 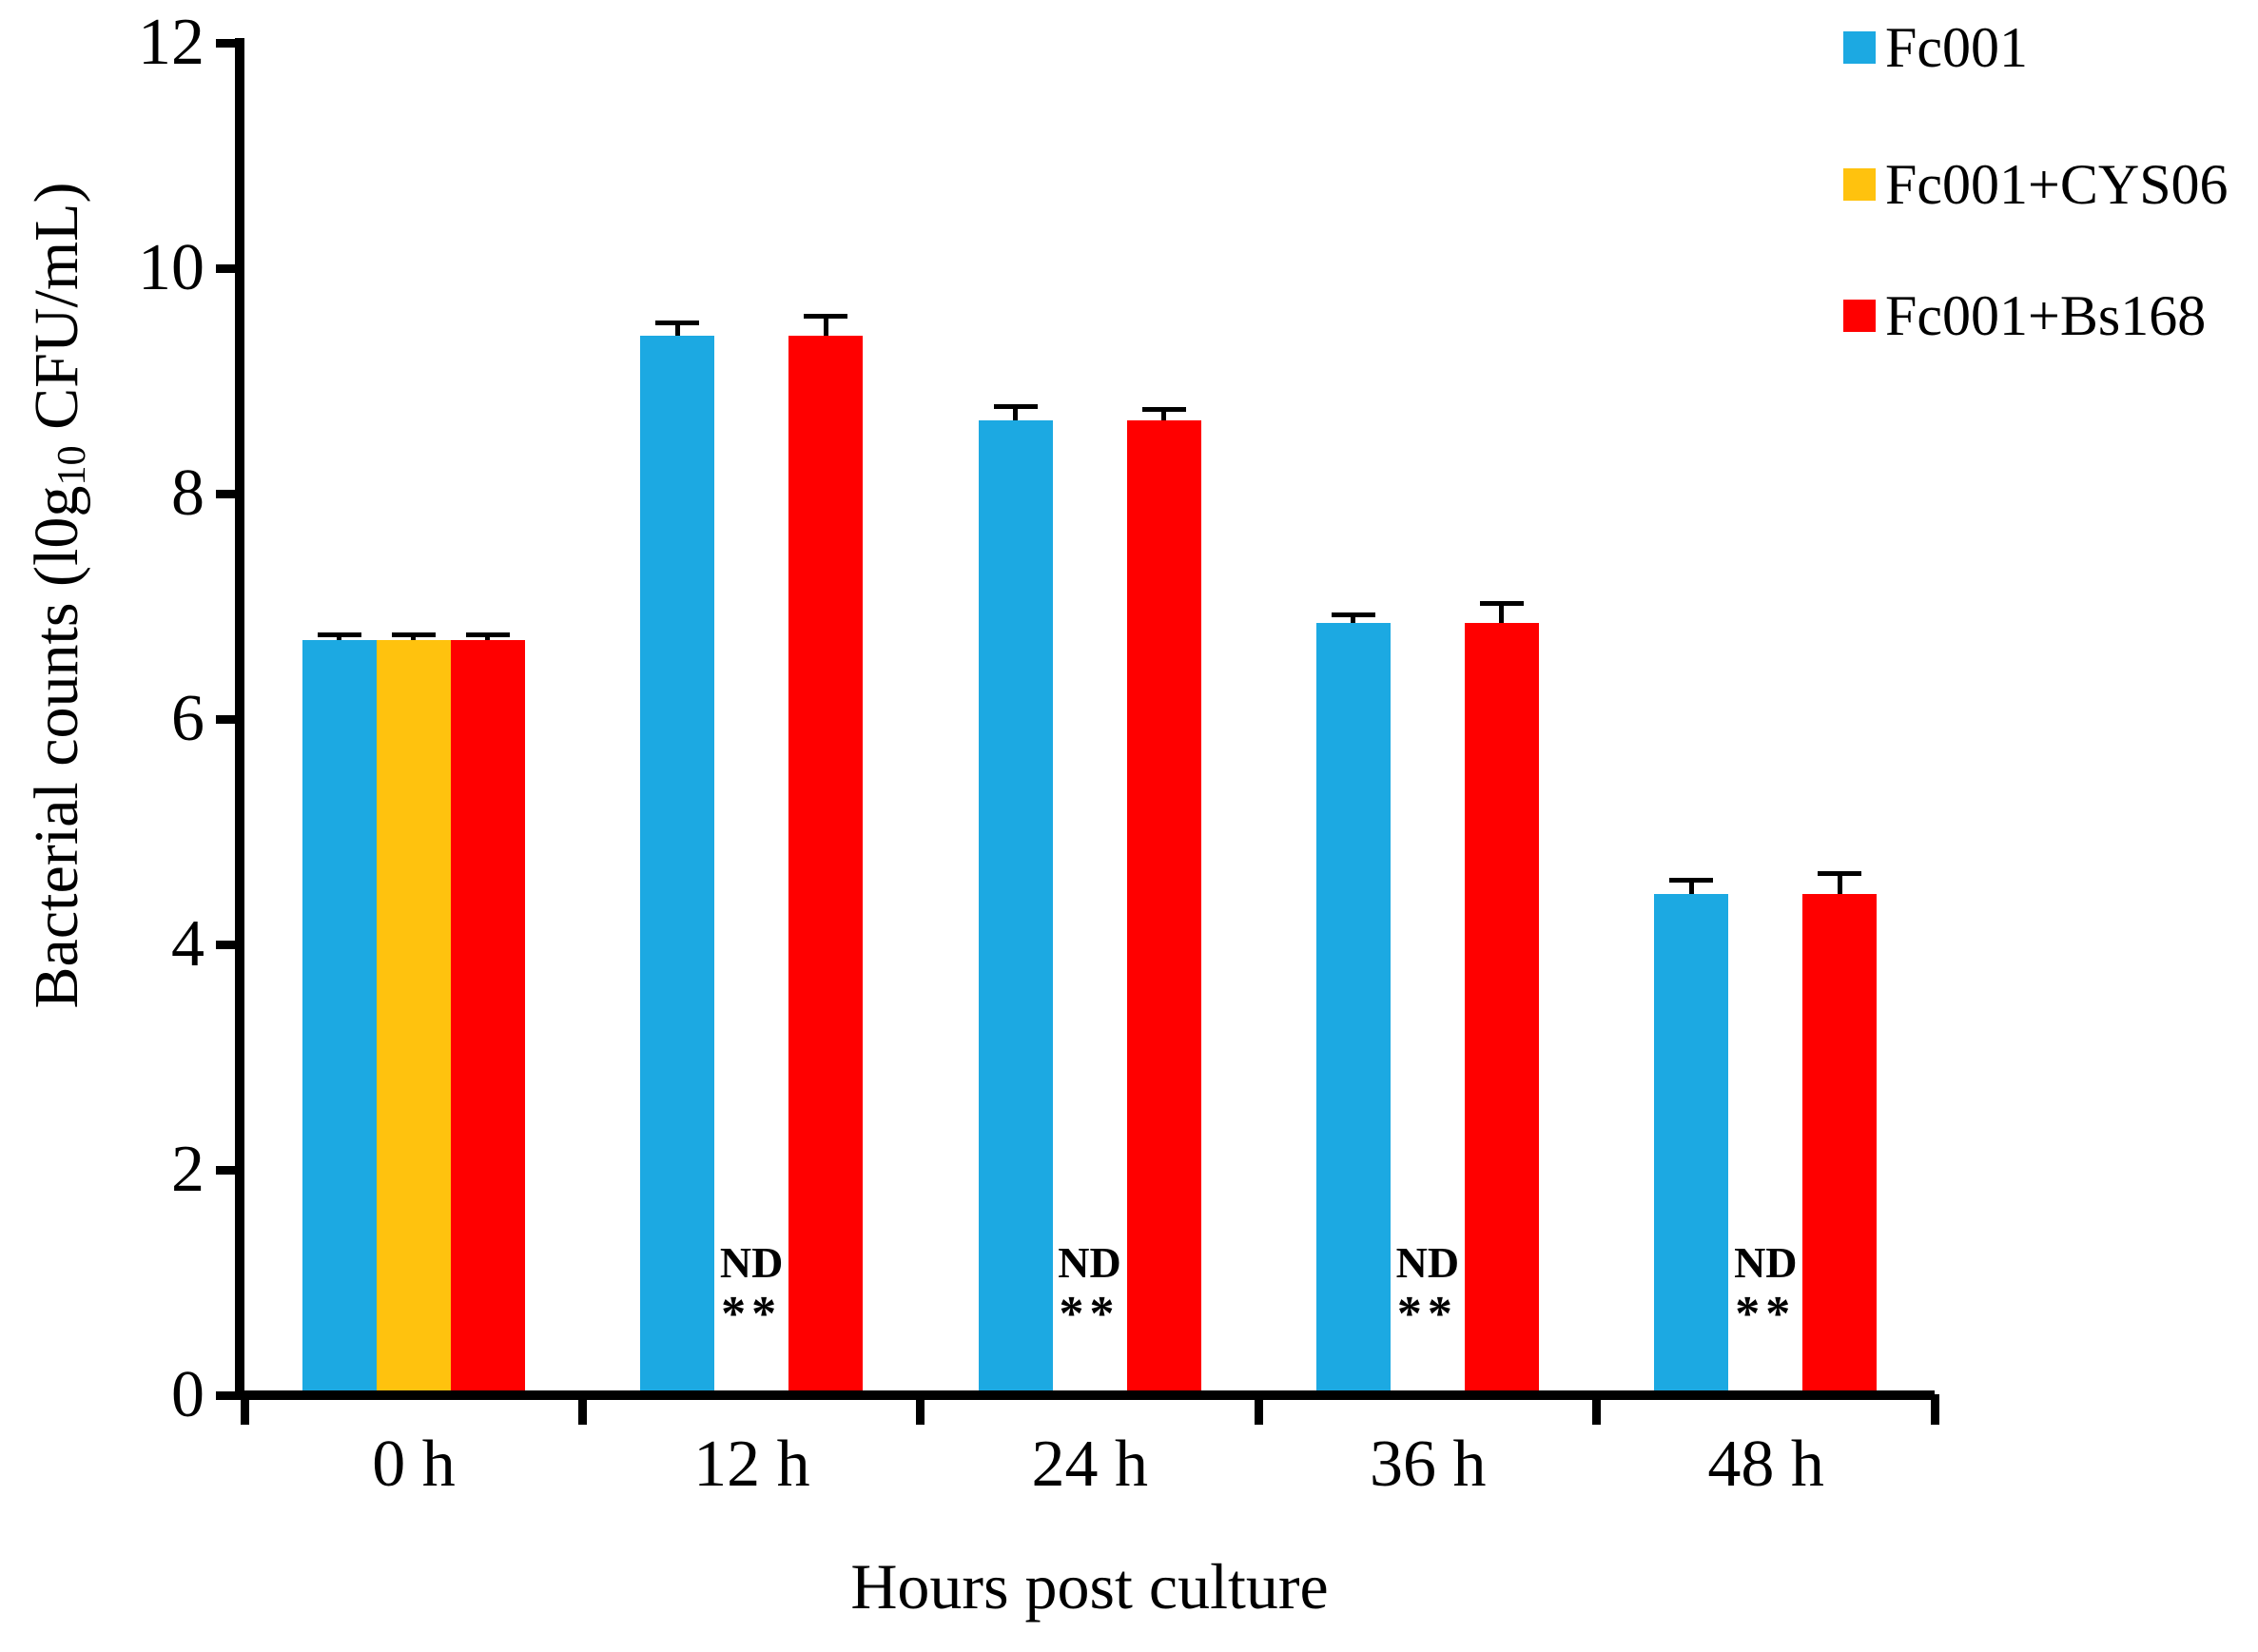 What do you see at coordinates (1691, 1144) in the screenshot?
I see `bar-fc001-48h` at bounding box center [1691, 1144].